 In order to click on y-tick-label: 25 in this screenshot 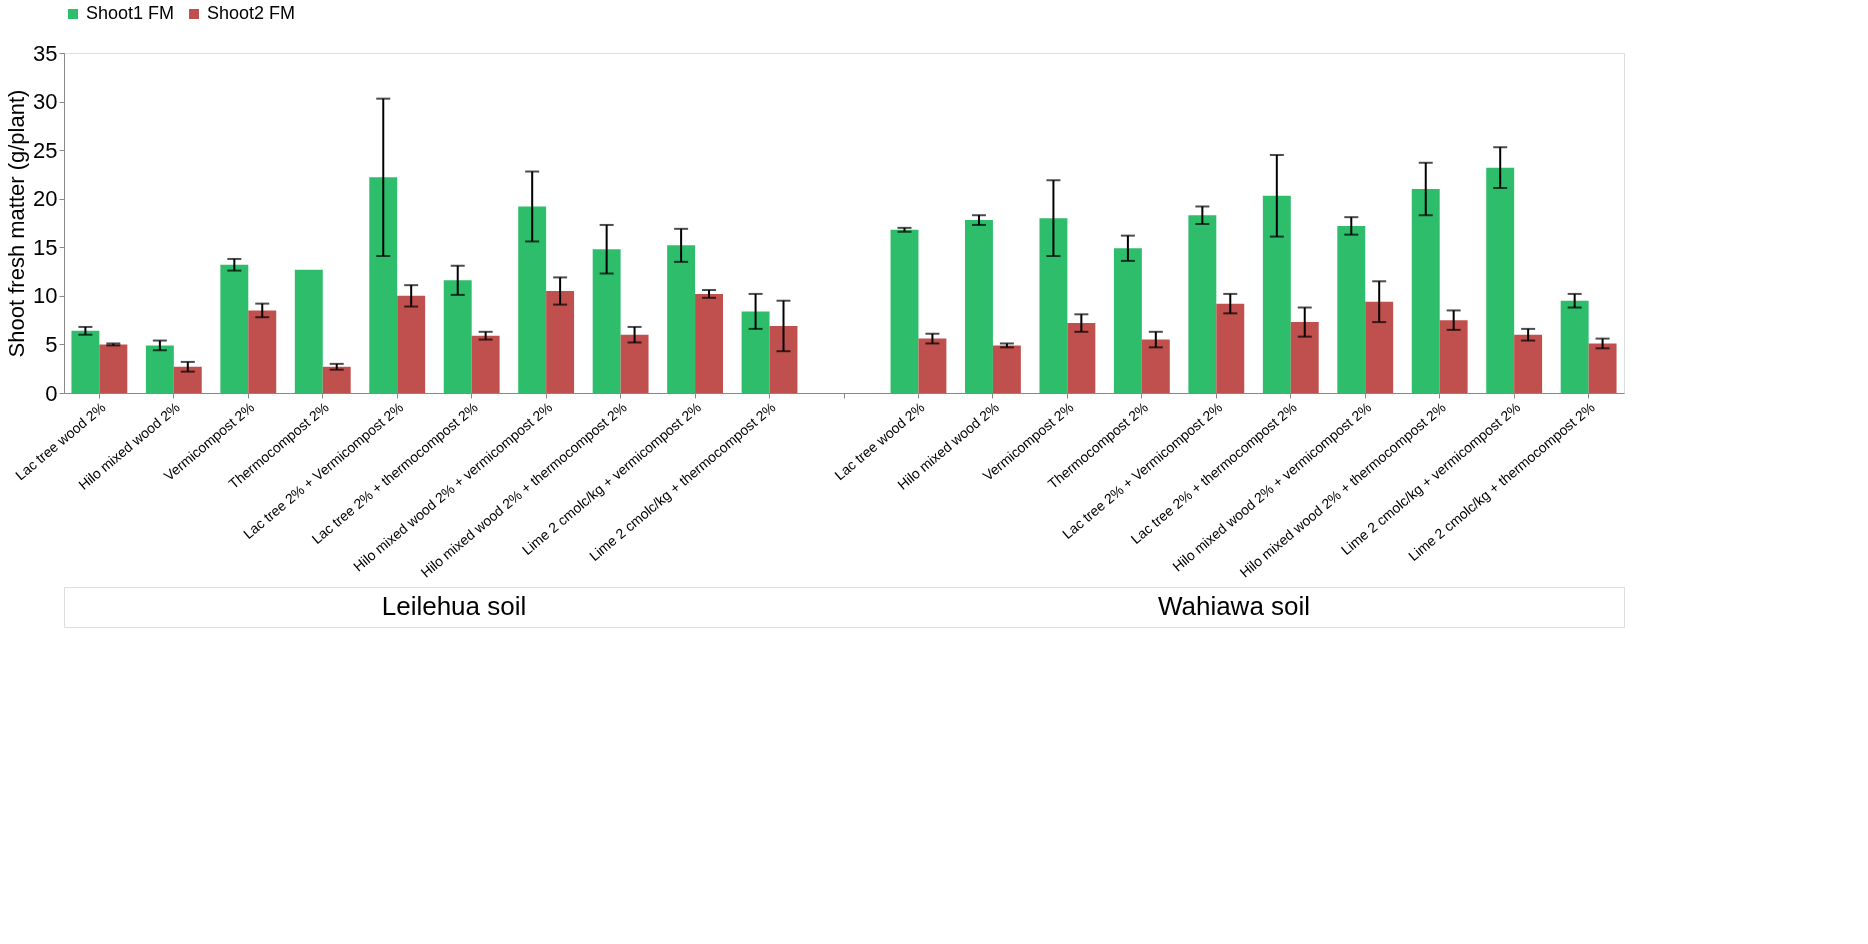, I will do `click(45, 150)`.